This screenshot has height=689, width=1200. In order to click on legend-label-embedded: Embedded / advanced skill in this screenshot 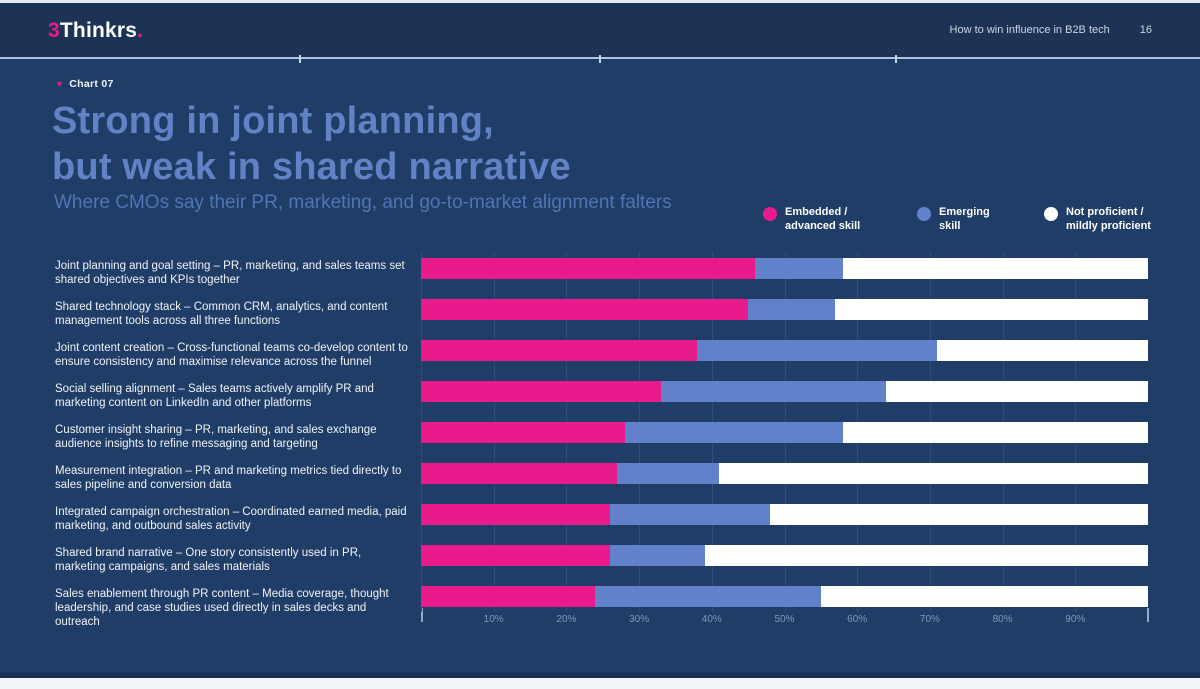, I will do `click(823, 219)`.